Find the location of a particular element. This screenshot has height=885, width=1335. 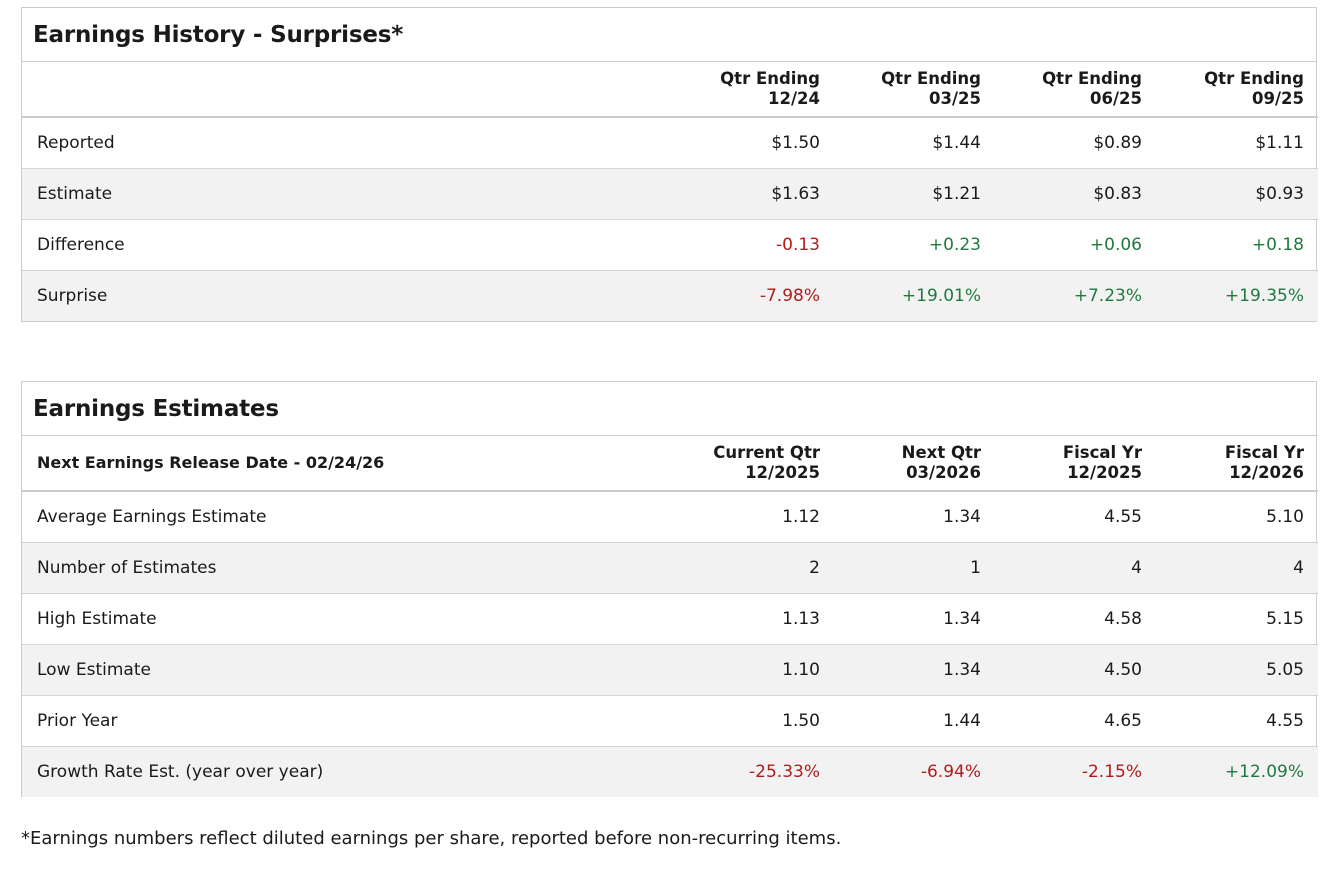

table-row: Reported $1.50 $1.44 $0.89 $1.11 is located at coordinates (670, 143).